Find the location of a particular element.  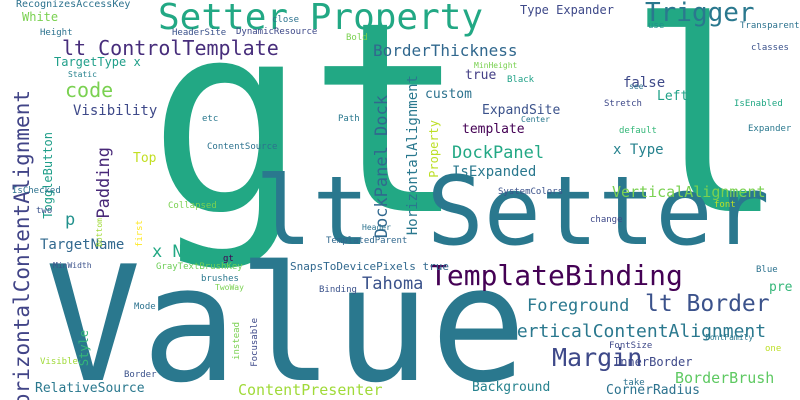

word-header: Header is located at coordinates (376, 227).